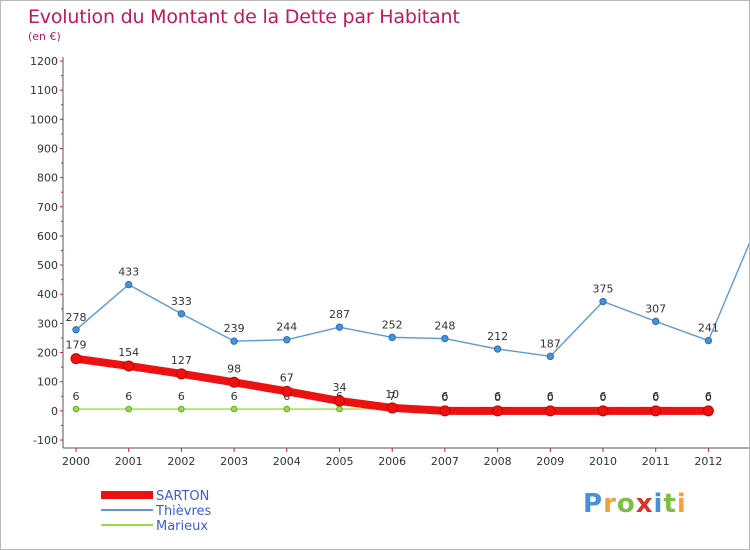  What do you see at coordinates (626, 504) in the screenshot?
I see `logo-letter: o` at bounding box center [626, 504].